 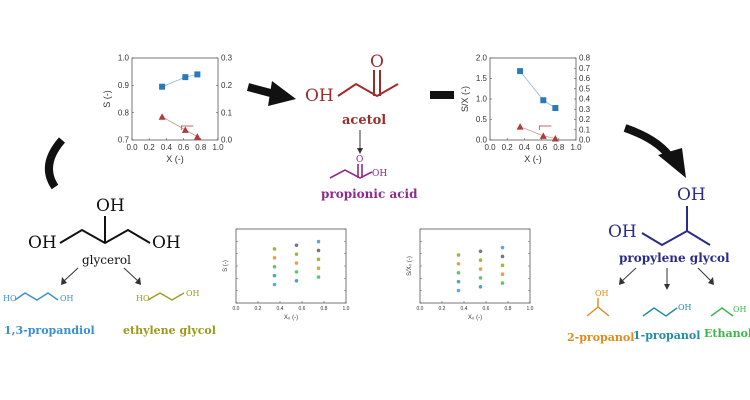 I want to click on ethylene-glycol-structure: HO OH ethylene glycol, so click(x=169, y=313).